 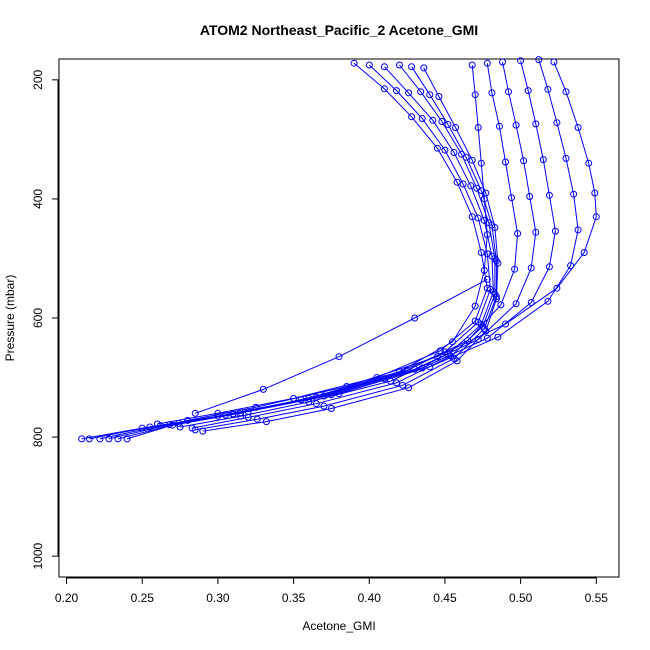 I want to click on series-line, so click(x=341, y=346).